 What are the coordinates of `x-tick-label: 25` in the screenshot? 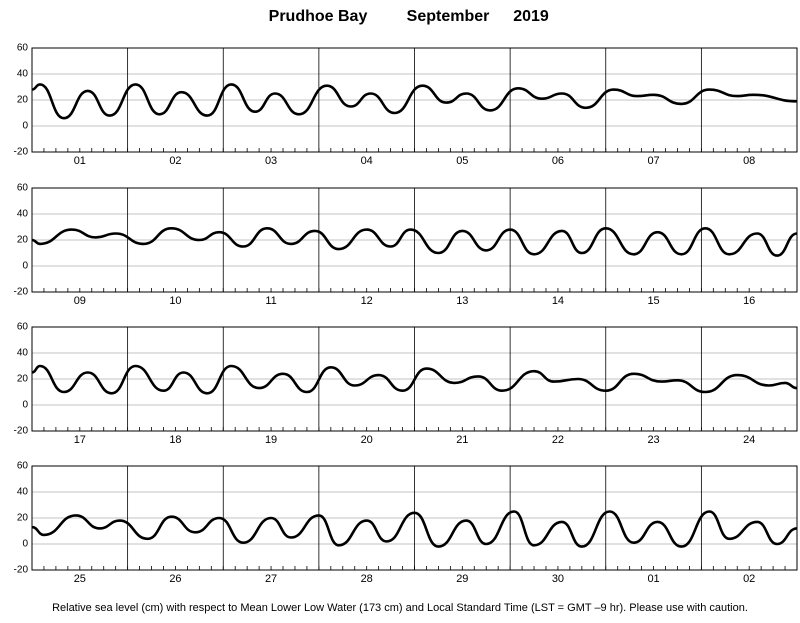 It's located at (80, 579).